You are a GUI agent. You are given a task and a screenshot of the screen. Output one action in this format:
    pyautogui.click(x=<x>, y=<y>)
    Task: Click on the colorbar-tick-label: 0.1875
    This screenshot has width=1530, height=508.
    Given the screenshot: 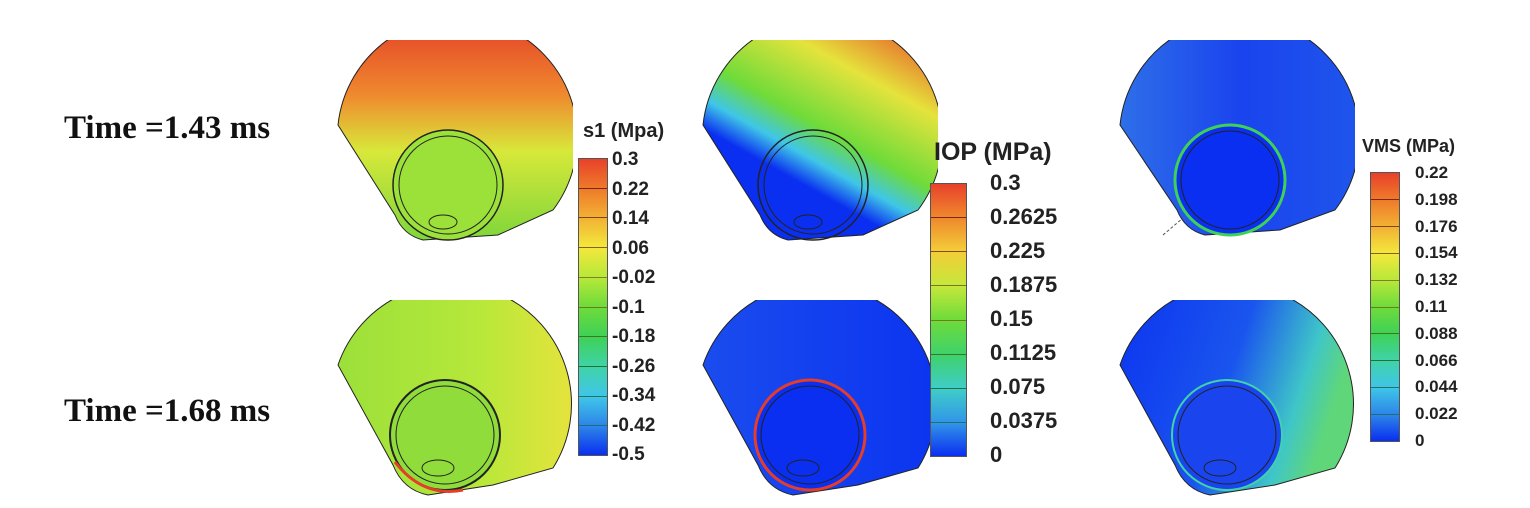 What is the action you would take?
    pyautogui.click(x=1024, y=284)
    